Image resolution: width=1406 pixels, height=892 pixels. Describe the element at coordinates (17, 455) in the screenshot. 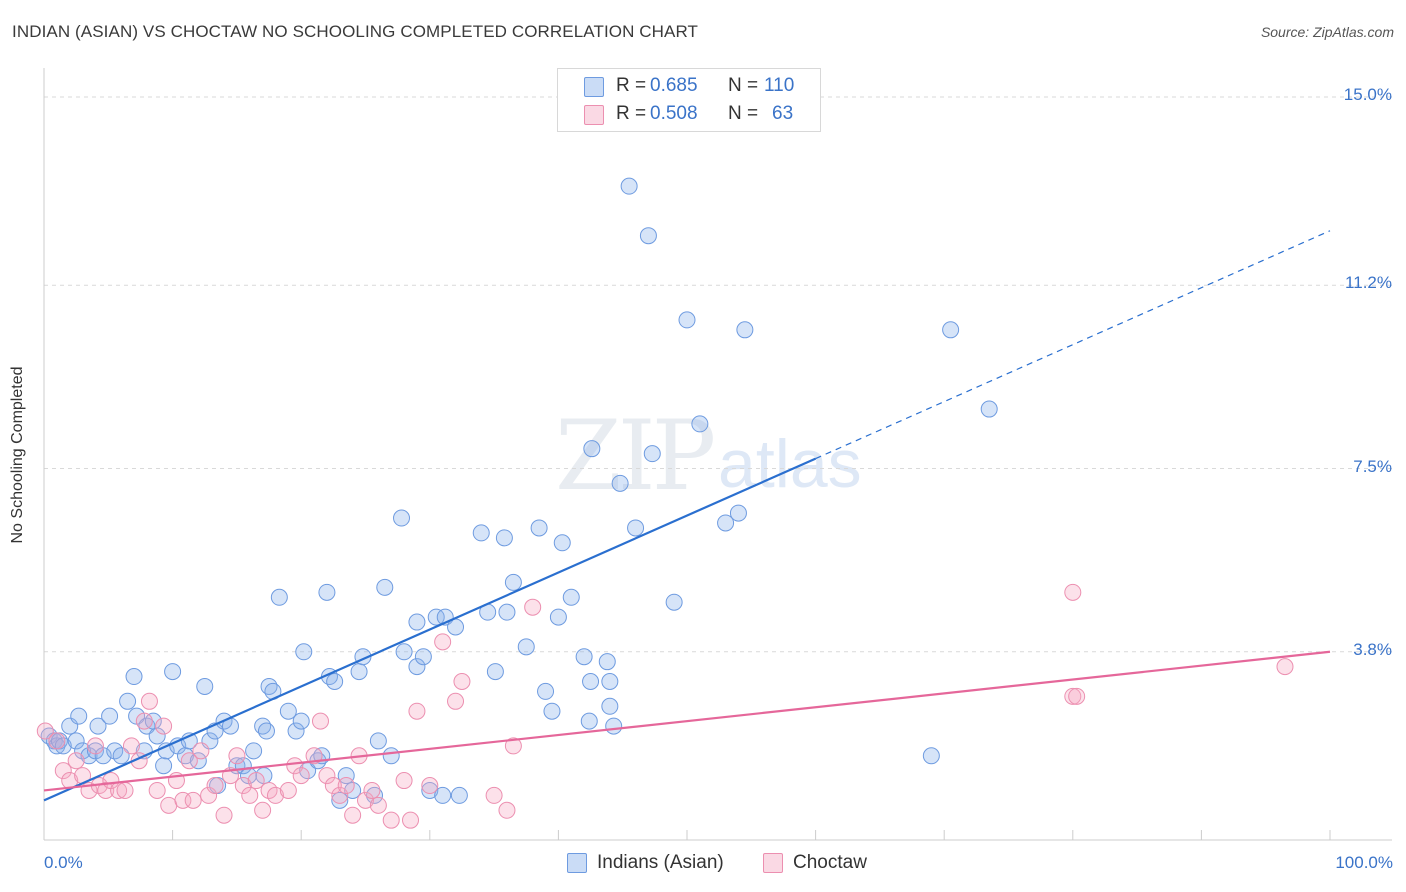

I see `y-axis-label: No Schooling Completed` at that location.